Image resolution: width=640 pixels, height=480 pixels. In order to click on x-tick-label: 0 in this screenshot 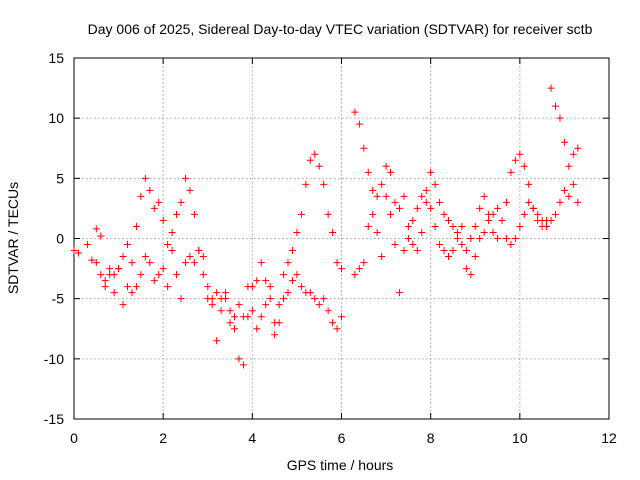, I will do `click(74, 438)`.